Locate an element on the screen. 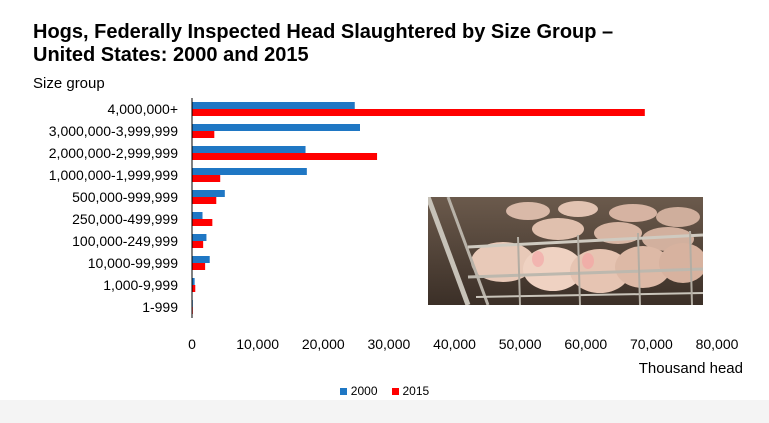 This screenshot has width=769, height=423. x-tick-label: 10,000 is located at coordinates (257, 344).